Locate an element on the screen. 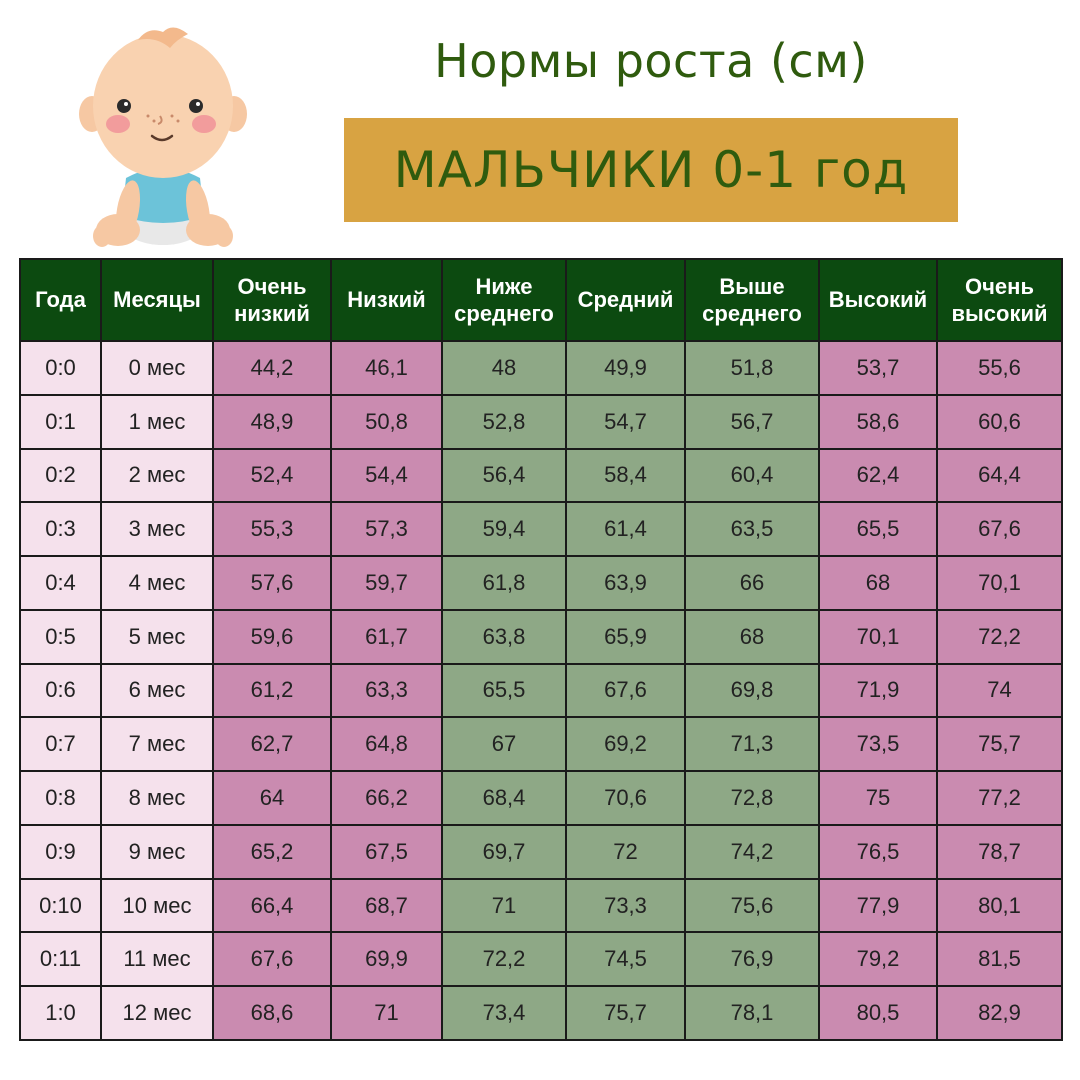 The height and width of the screenshot is (1080, 1080). table-row: 0:9 9 мес 65,2 67,5 69,7 72 74,2 76,5 78,7 is located at coordinates (541, 851).